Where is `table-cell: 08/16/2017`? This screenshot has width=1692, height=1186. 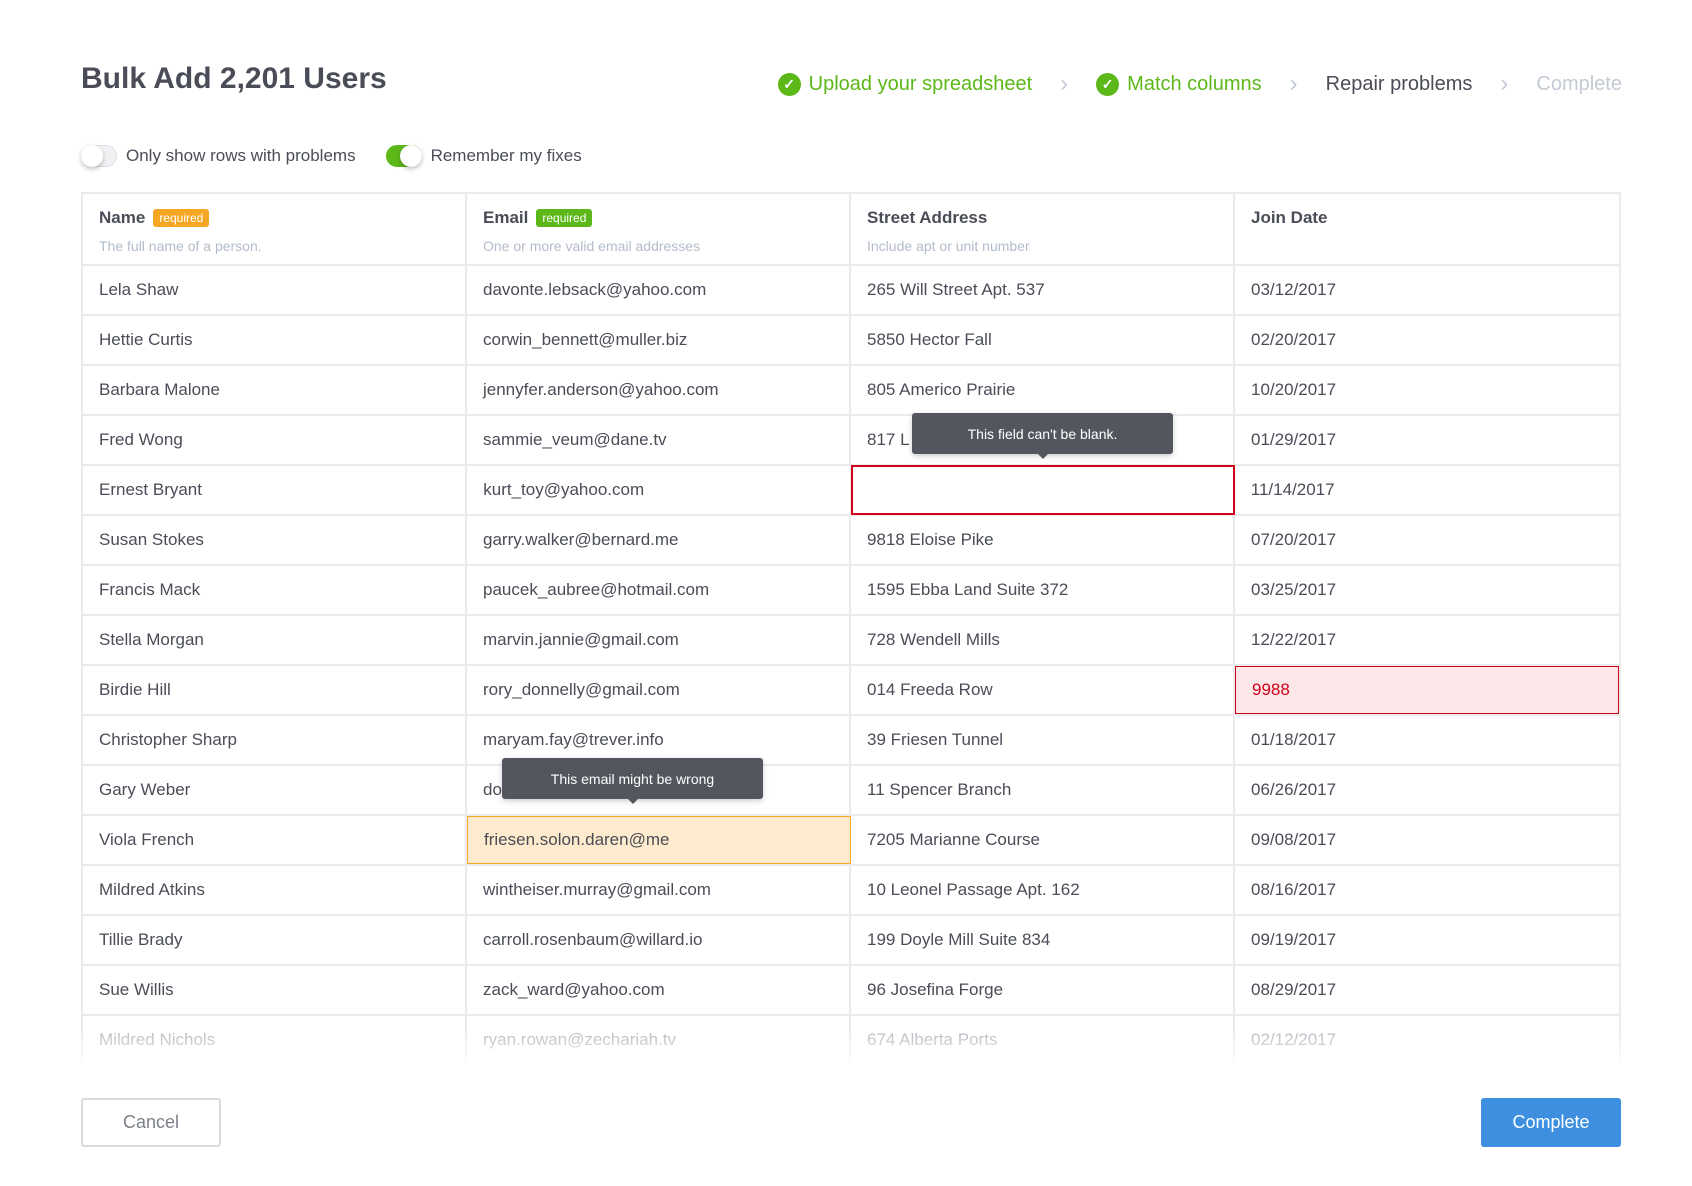
table-cell: 08/16/2017 is located at coordinates (1294, 889).